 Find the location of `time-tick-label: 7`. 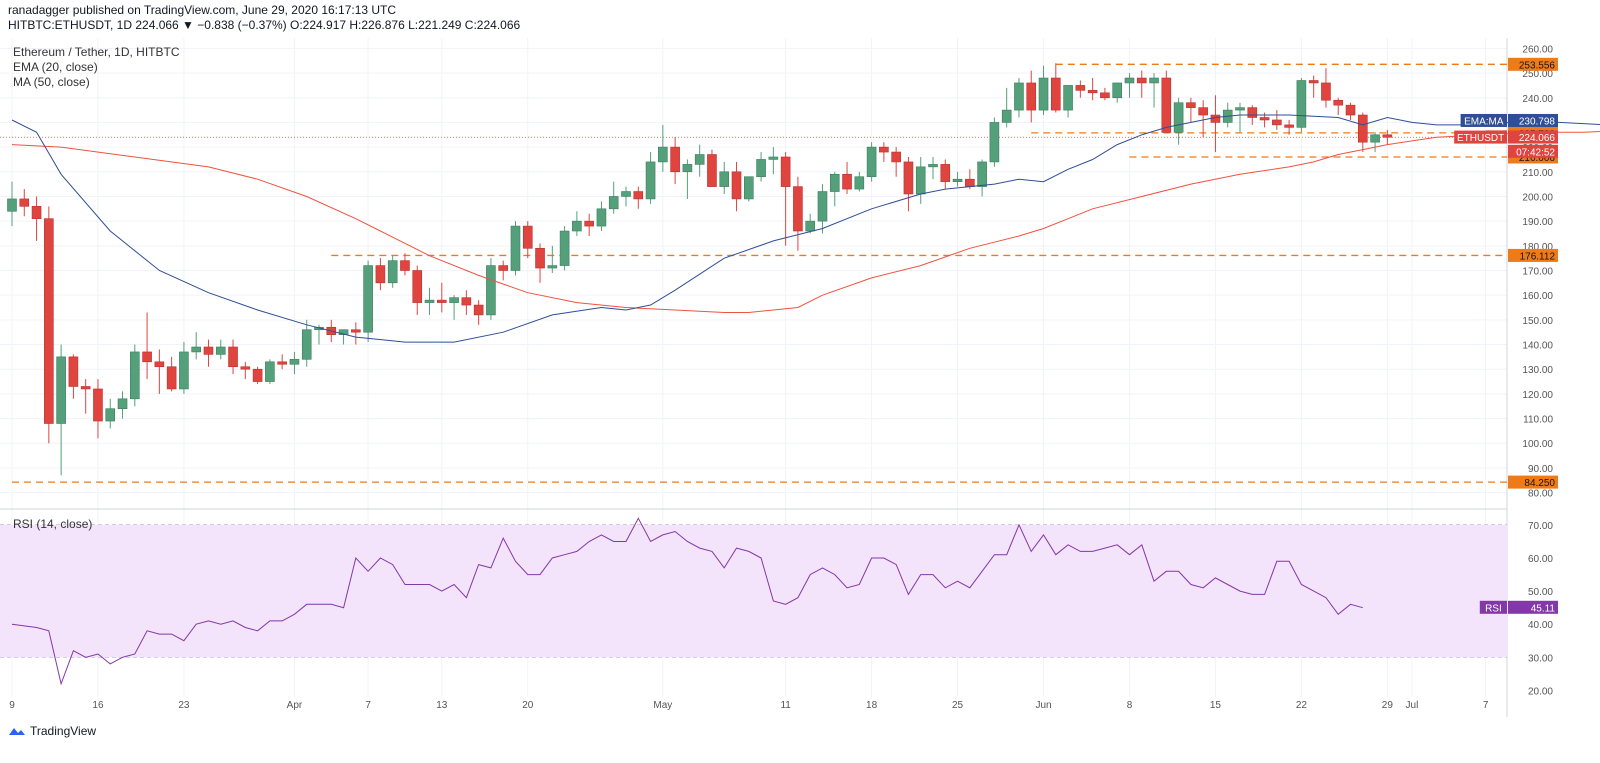

time-tick-label: 7 is located at coordinates (1486, 705).